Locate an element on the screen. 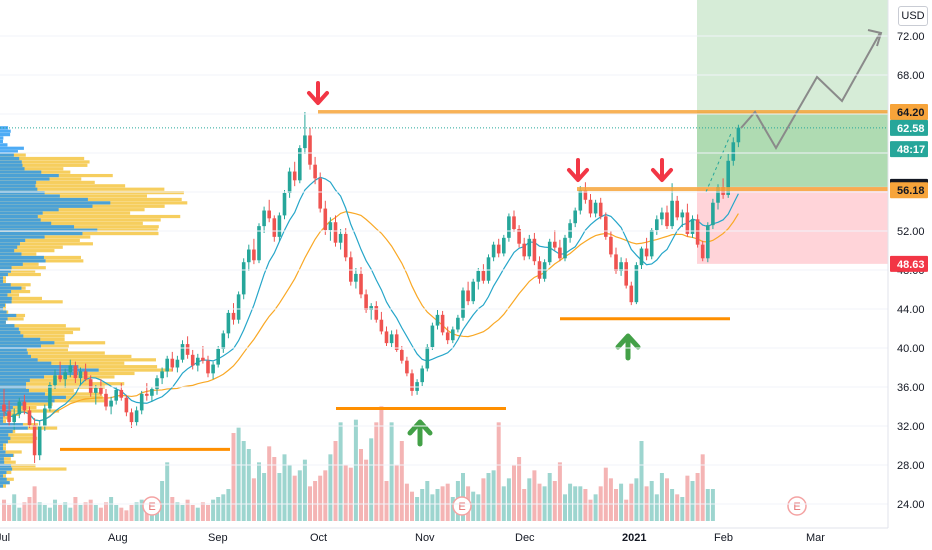  time-tick-label: Feb is located at coordinates (723, 538).